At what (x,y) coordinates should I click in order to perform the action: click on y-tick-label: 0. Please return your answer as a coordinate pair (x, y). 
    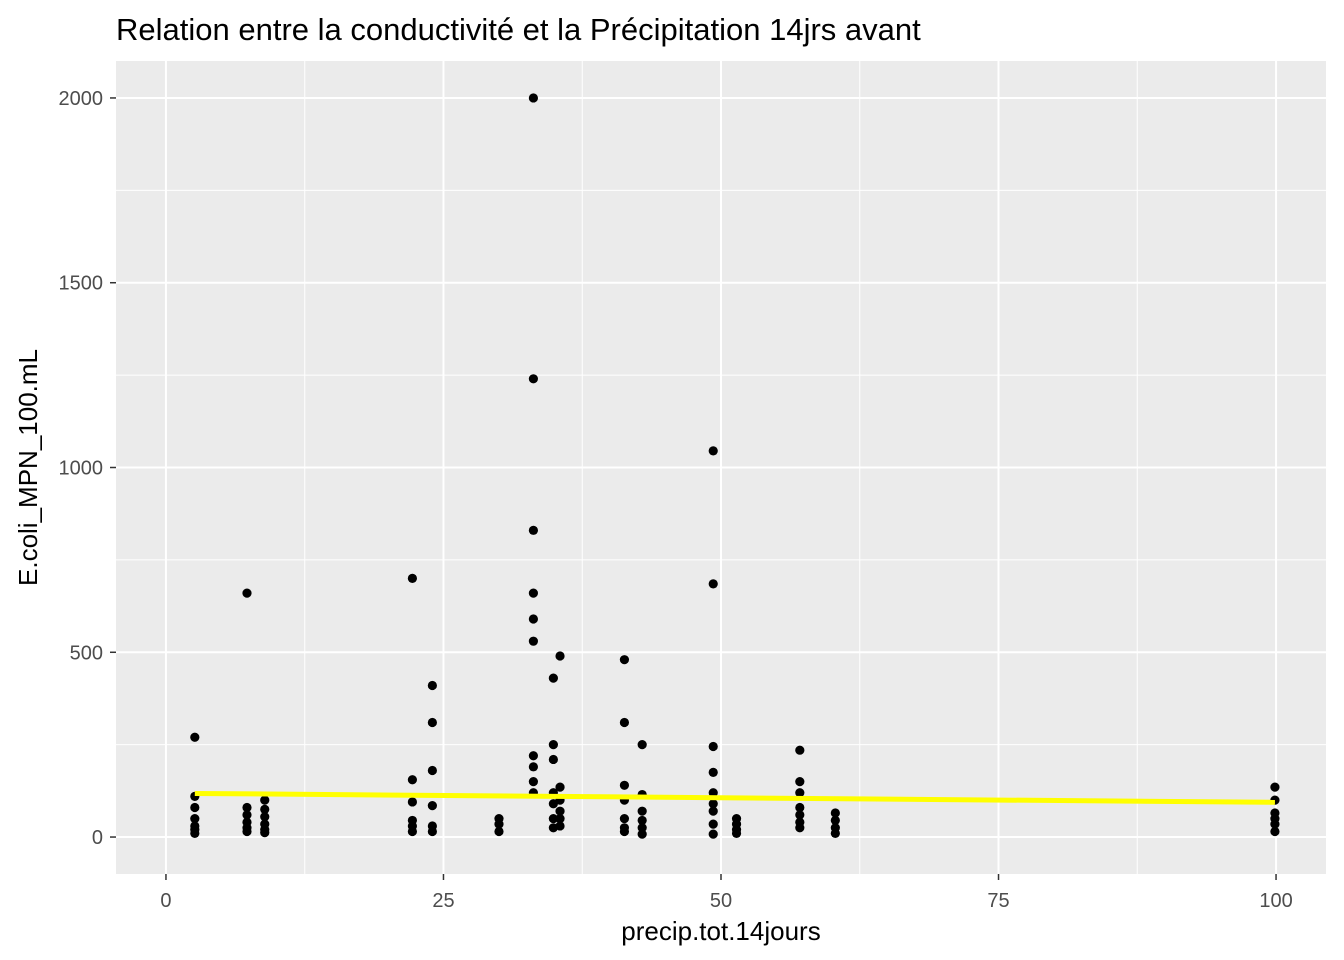
    Looking at the image, I should click on (97, 838).